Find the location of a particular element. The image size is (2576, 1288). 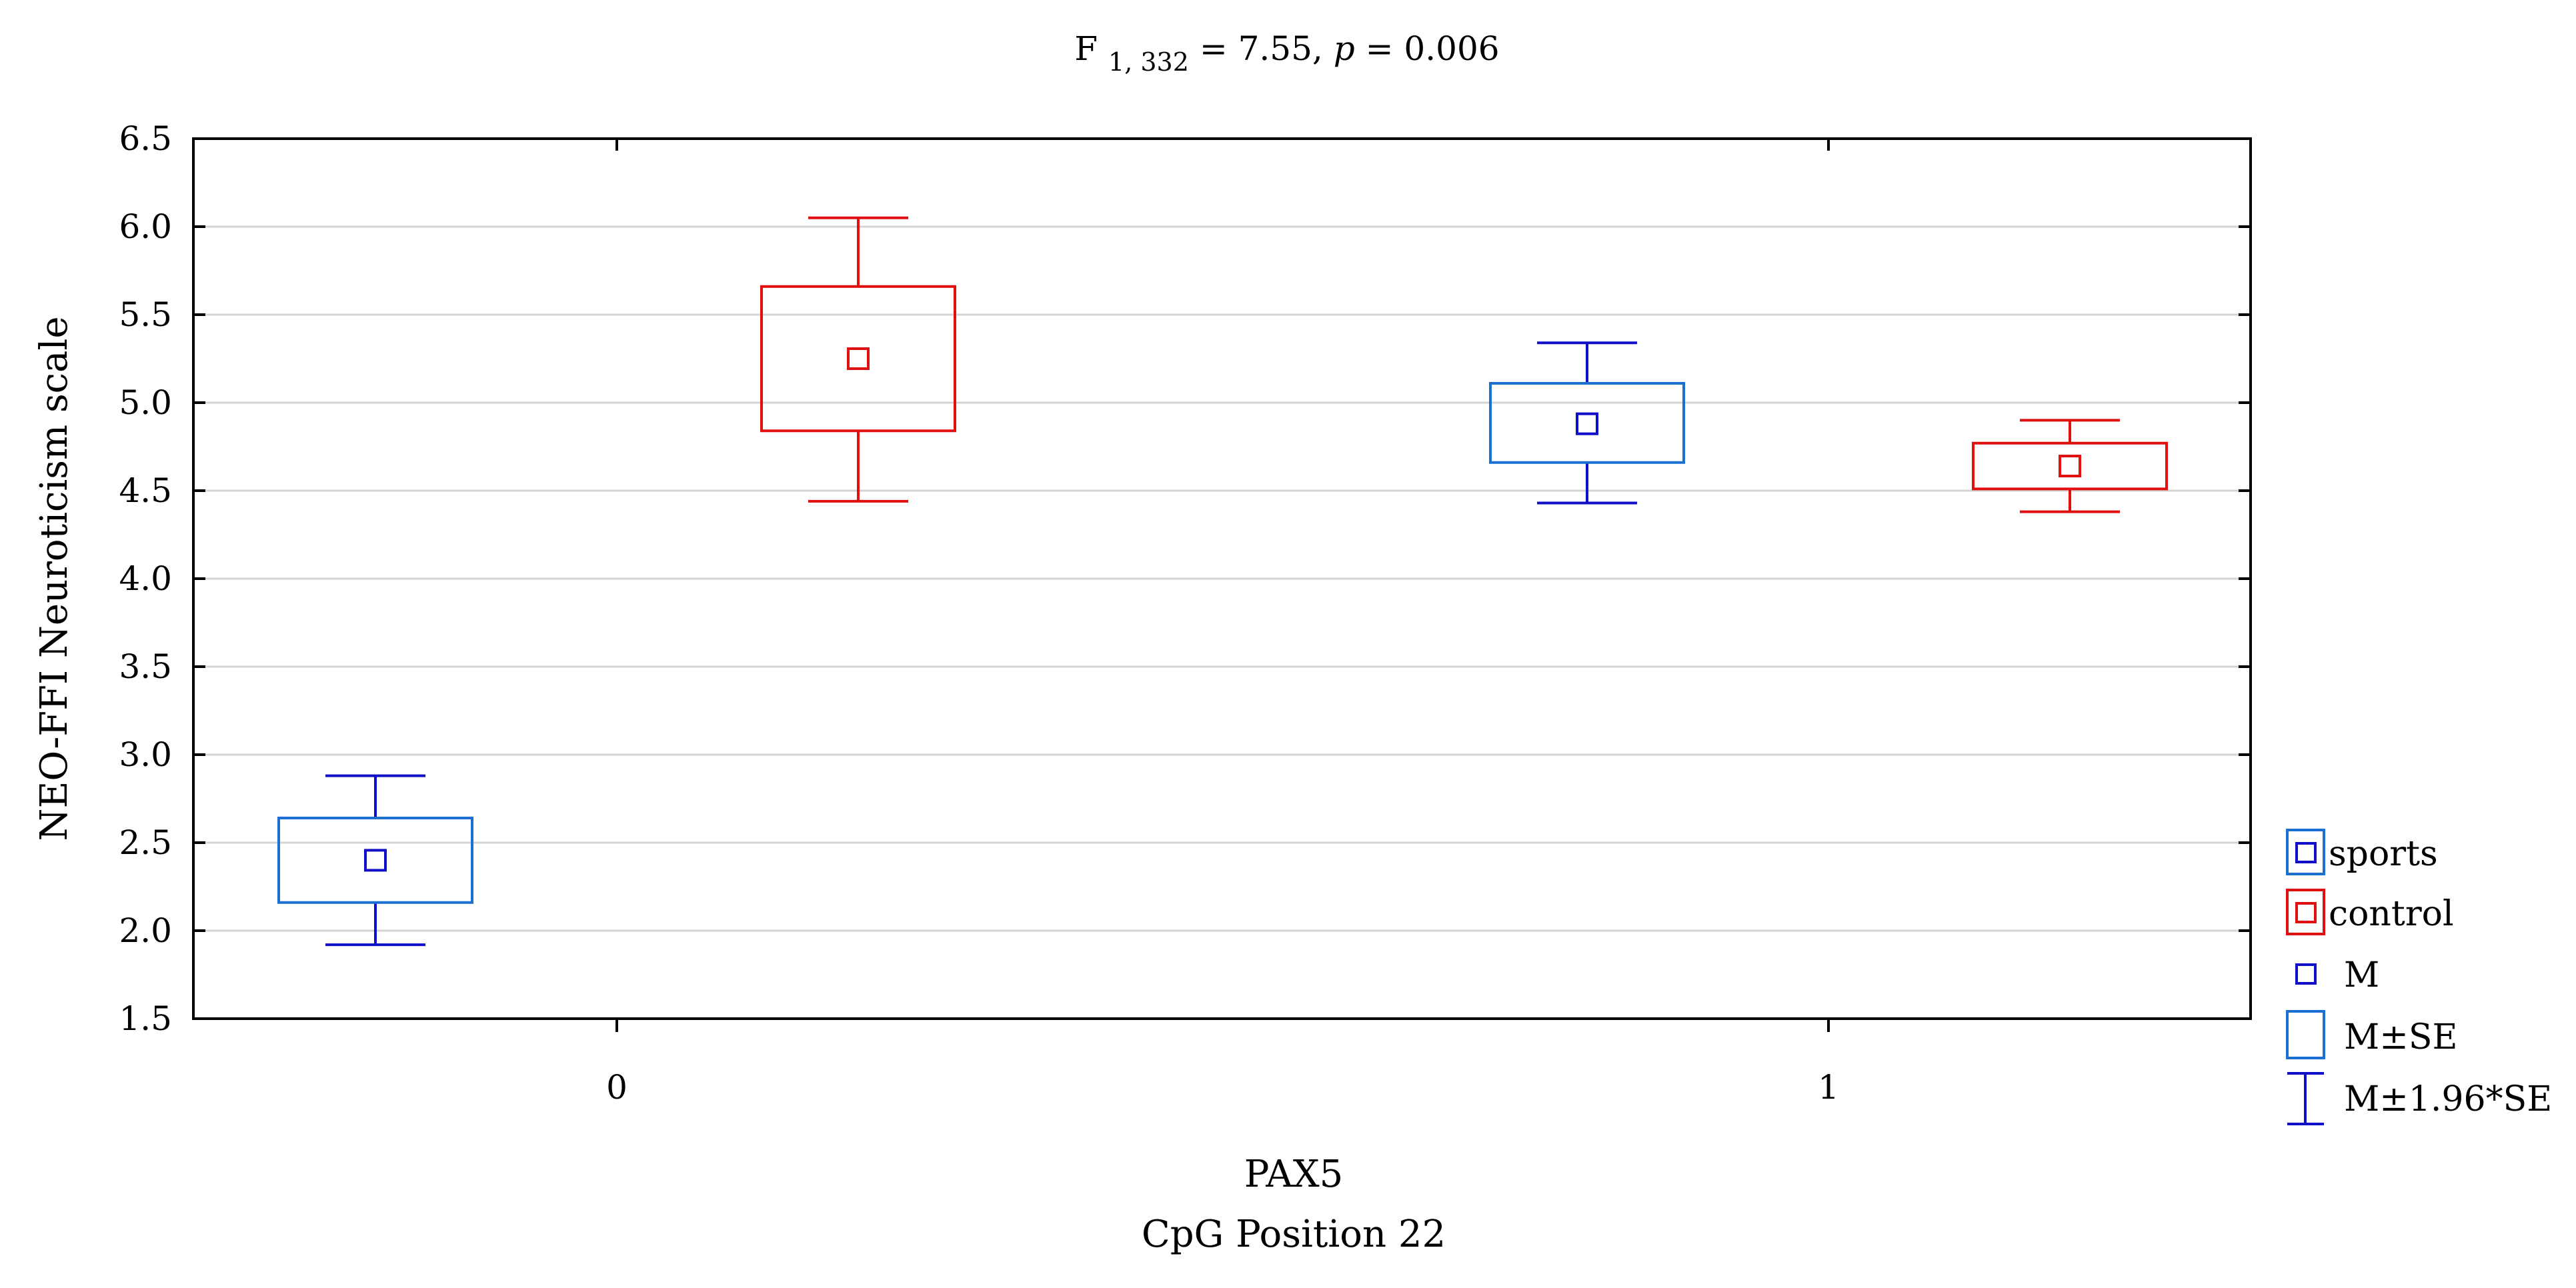

y-tick-label: 5.0 is located at coordinates (145, 402).